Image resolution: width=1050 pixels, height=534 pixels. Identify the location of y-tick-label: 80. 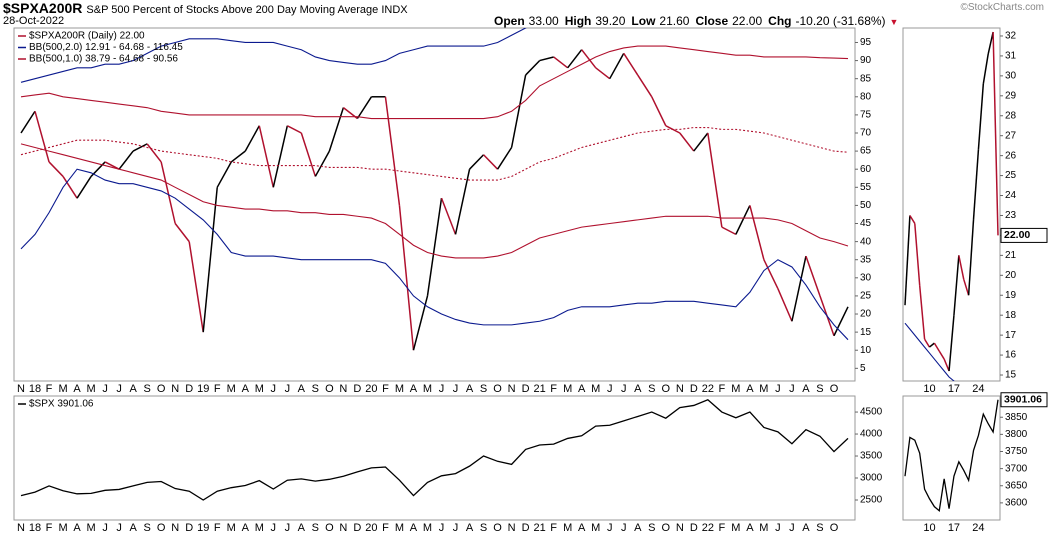
(866, 96).